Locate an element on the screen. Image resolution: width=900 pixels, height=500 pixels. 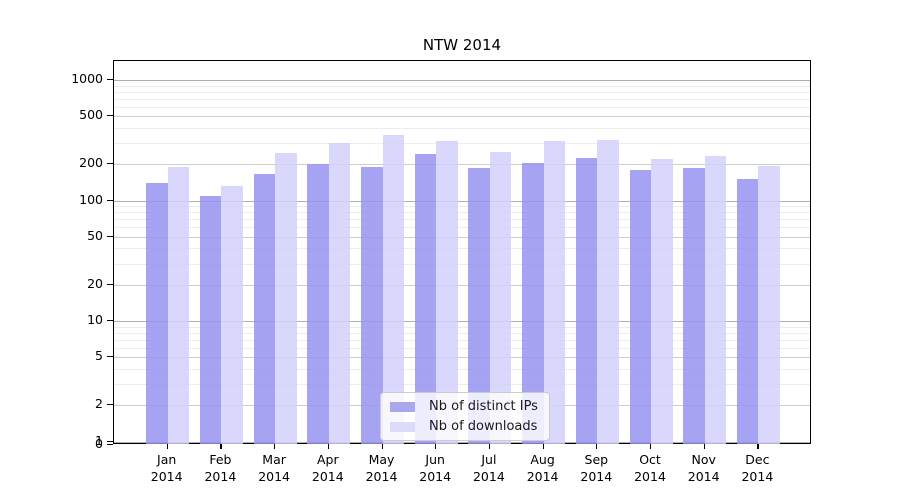
bar-distinct-ips-jul is located at coordinates (479, 305).